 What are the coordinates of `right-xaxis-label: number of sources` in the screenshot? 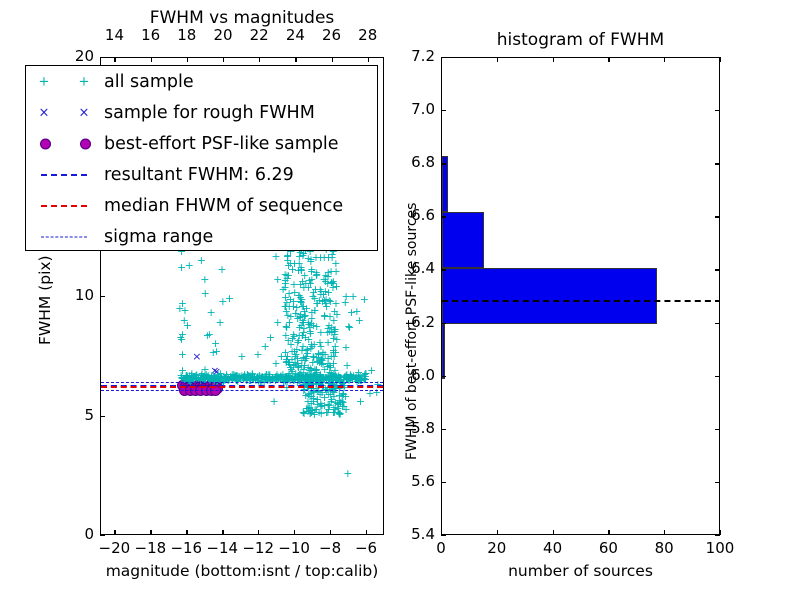 It's located at (580, 571).